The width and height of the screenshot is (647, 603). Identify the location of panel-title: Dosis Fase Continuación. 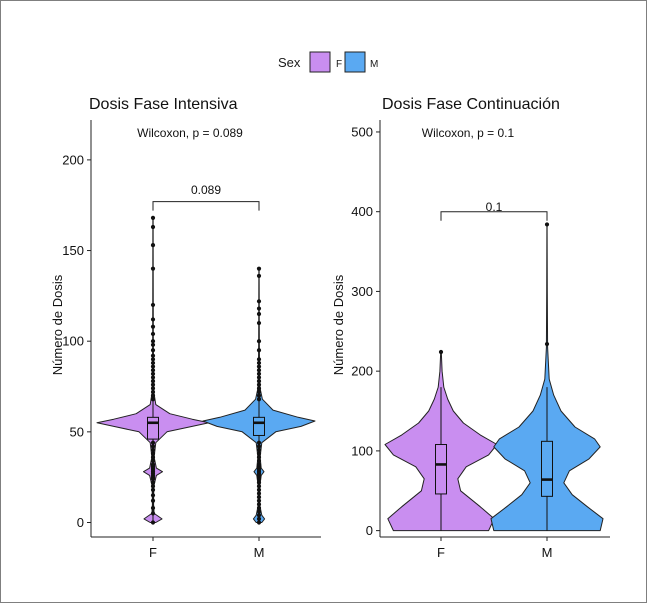
(471, 104).